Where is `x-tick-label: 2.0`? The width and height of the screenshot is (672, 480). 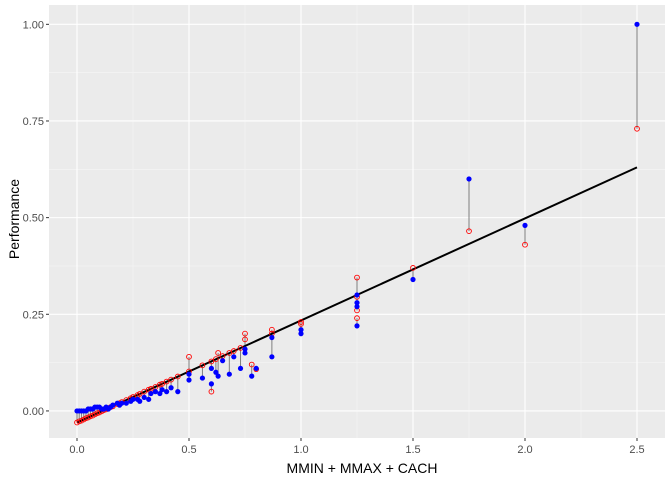
x-tick-label: 2.0 is located at coordinates (524, 450).